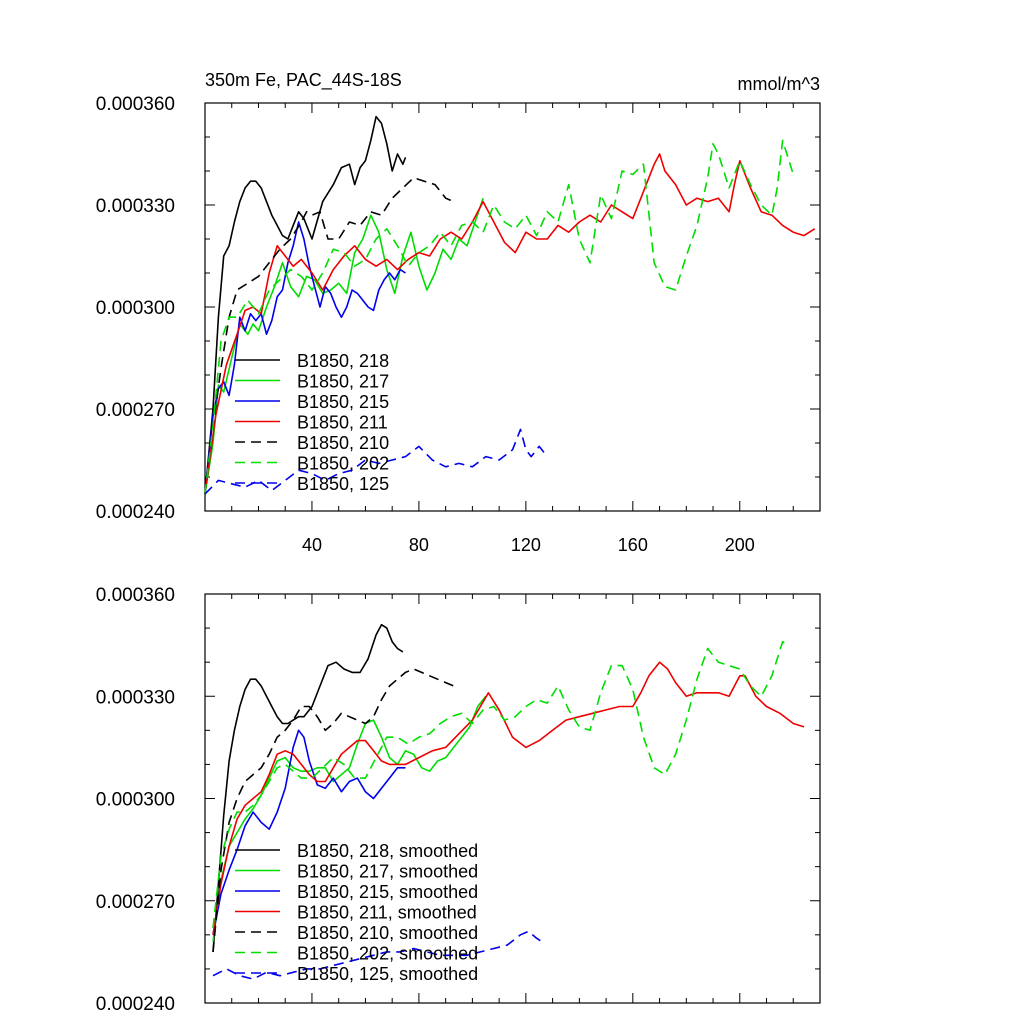  Describe the element at coordinates (135, 1004) in the screenshot. I see `bottom-y-tick-label: 0.000240` at that location.